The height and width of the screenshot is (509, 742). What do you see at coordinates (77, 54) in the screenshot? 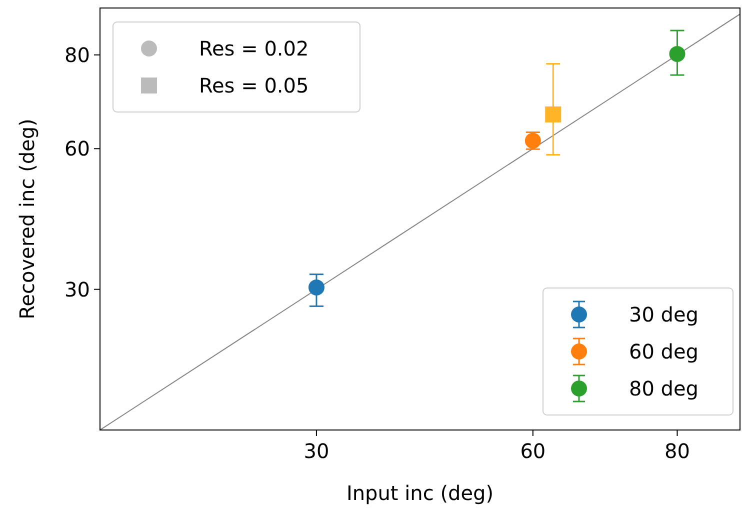
I see `y-tick-label: 80` at bounding box center [77, 54].